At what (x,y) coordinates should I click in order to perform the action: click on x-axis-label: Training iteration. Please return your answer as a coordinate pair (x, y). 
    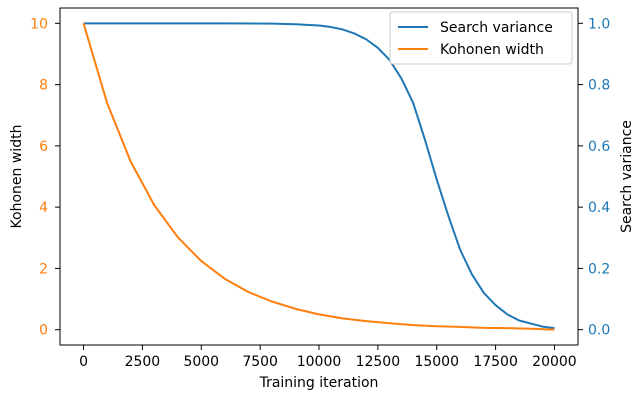
    Looking at the image, I should click on (319, 383).